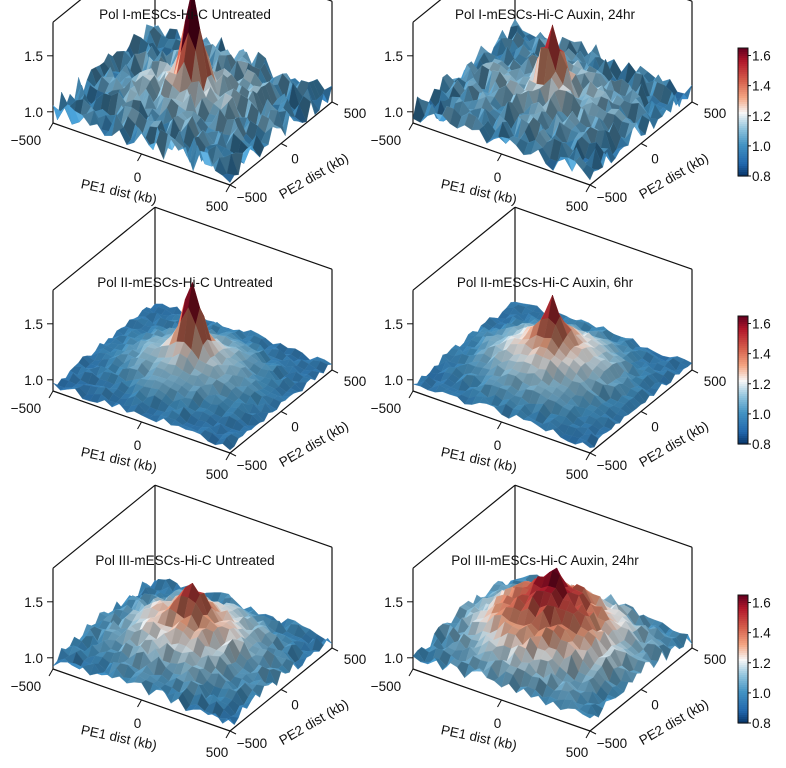  Describe the element at coordinates (185, 14) in the screenshot. I see `panel-title: Pol I-mESCs-Hi-C Untreated` at that location.